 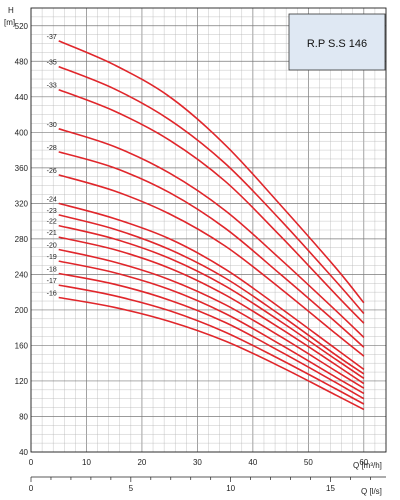 What do you see at coordinates (52, 211) in the screenshot?
I see `stage-label-23: -23` at bounding box center [52, 211].